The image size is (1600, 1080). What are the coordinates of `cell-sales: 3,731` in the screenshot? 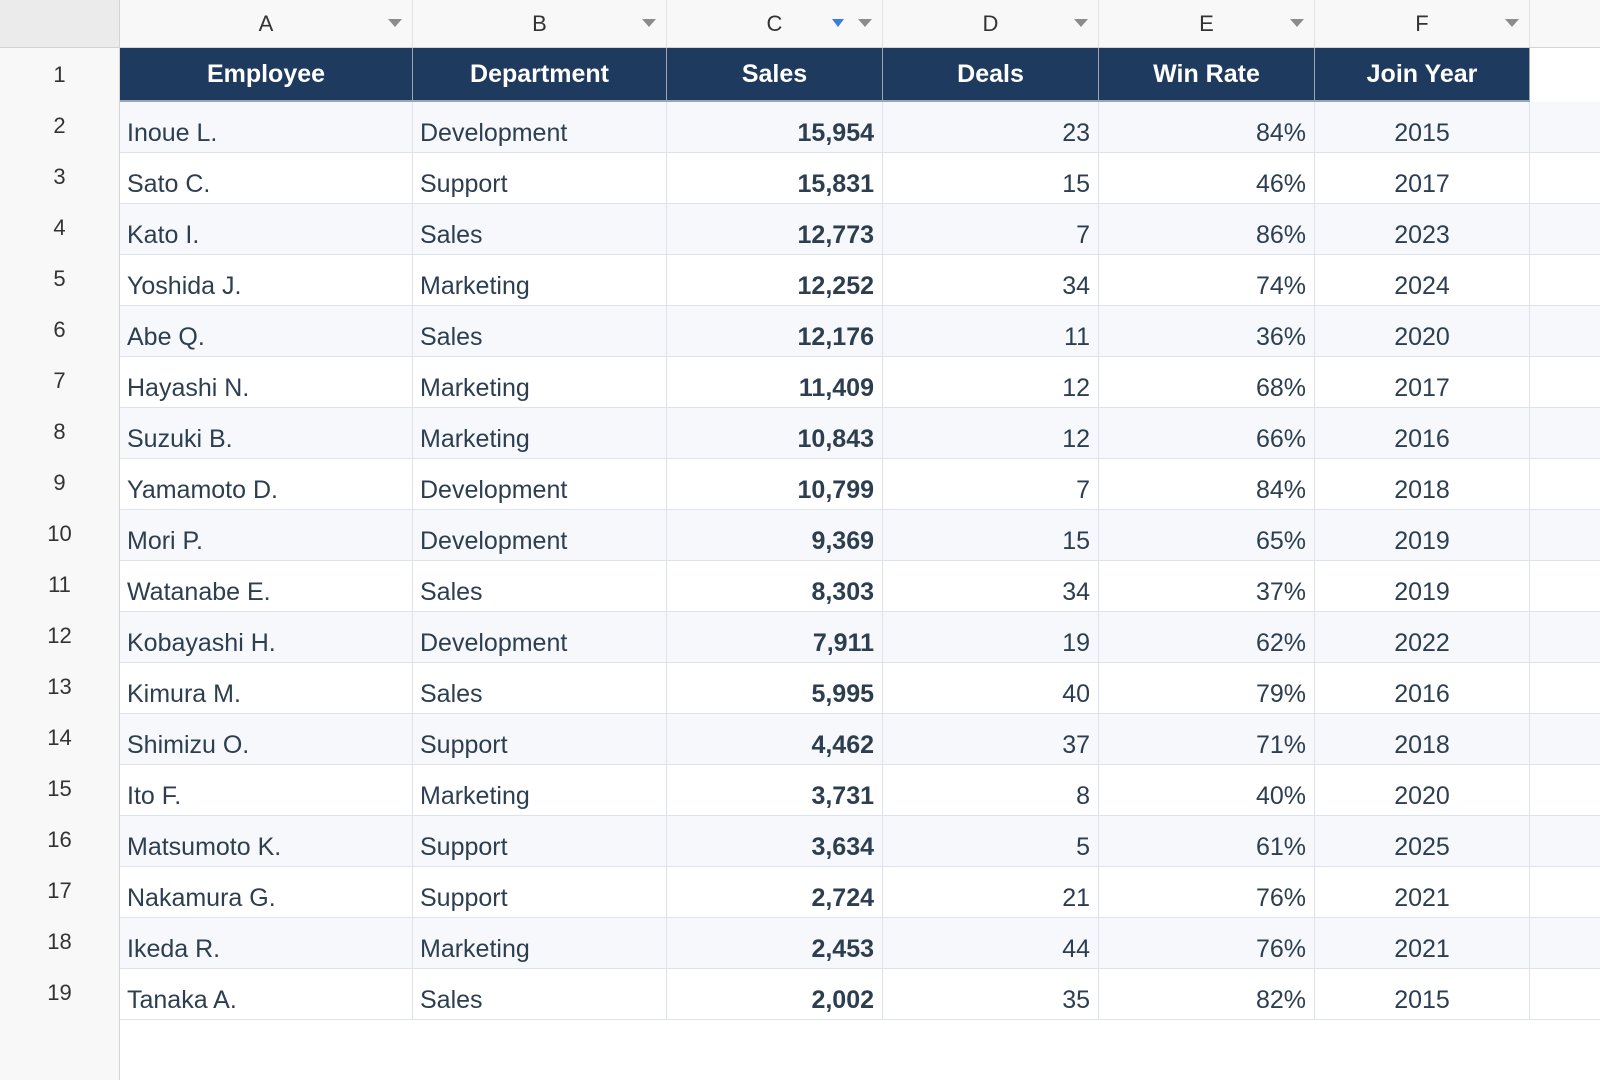 It's located at (775, 790).